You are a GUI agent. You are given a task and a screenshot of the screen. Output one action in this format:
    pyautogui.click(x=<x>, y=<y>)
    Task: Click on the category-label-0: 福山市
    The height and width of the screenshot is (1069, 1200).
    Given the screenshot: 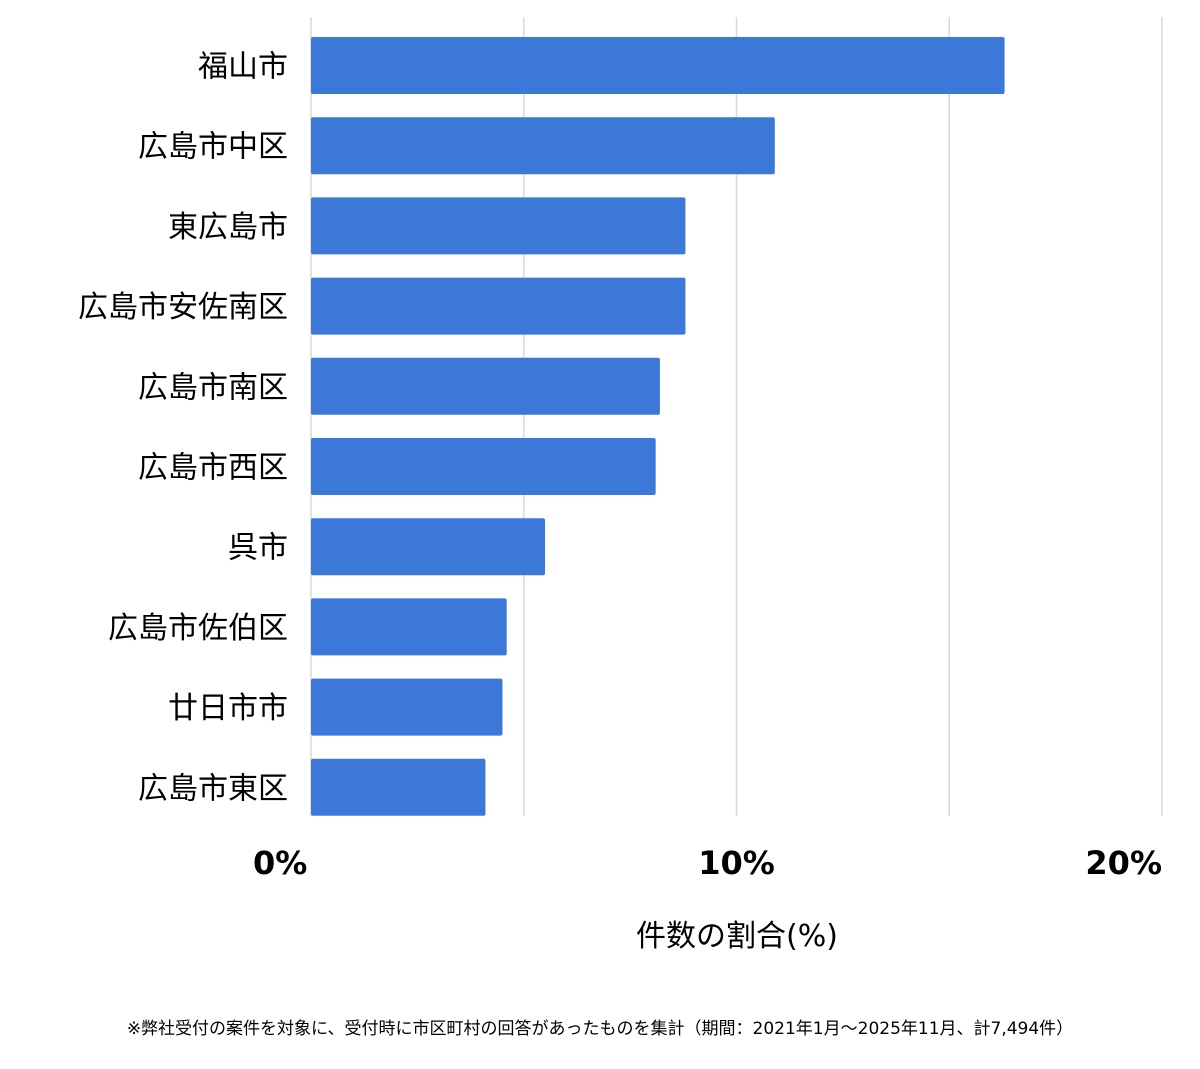 What is the action you would take?
    pyautogui.click(x=243, y=67)
    